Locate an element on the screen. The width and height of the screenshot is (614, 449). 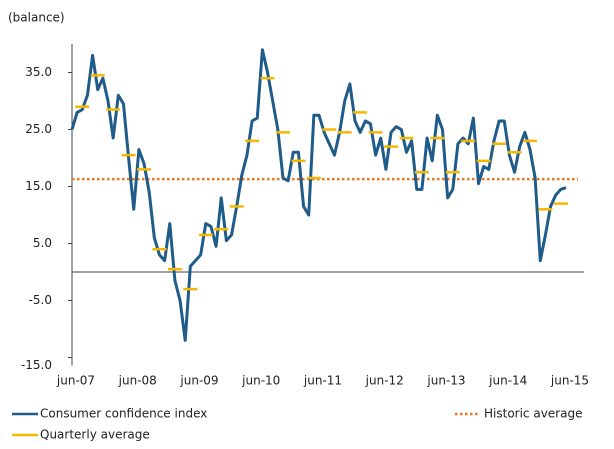
x-tick-label: jun-13 is located at coordinates (445, 381).